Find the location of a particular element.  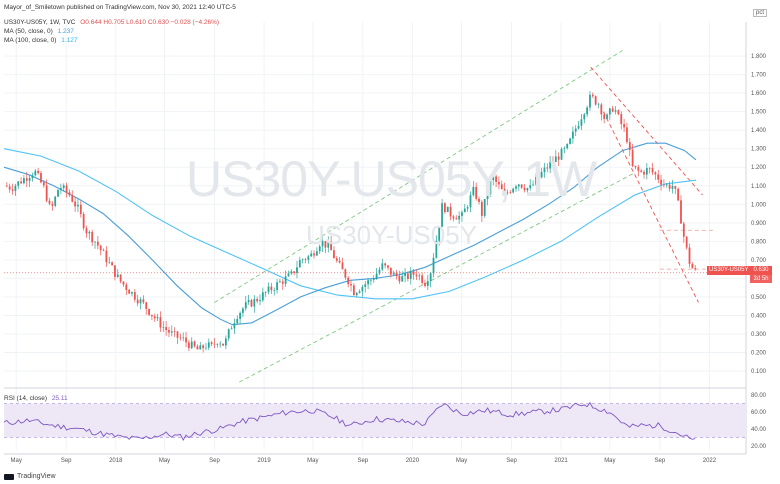

time-tick-label: May is located at coordinates (609, 461).